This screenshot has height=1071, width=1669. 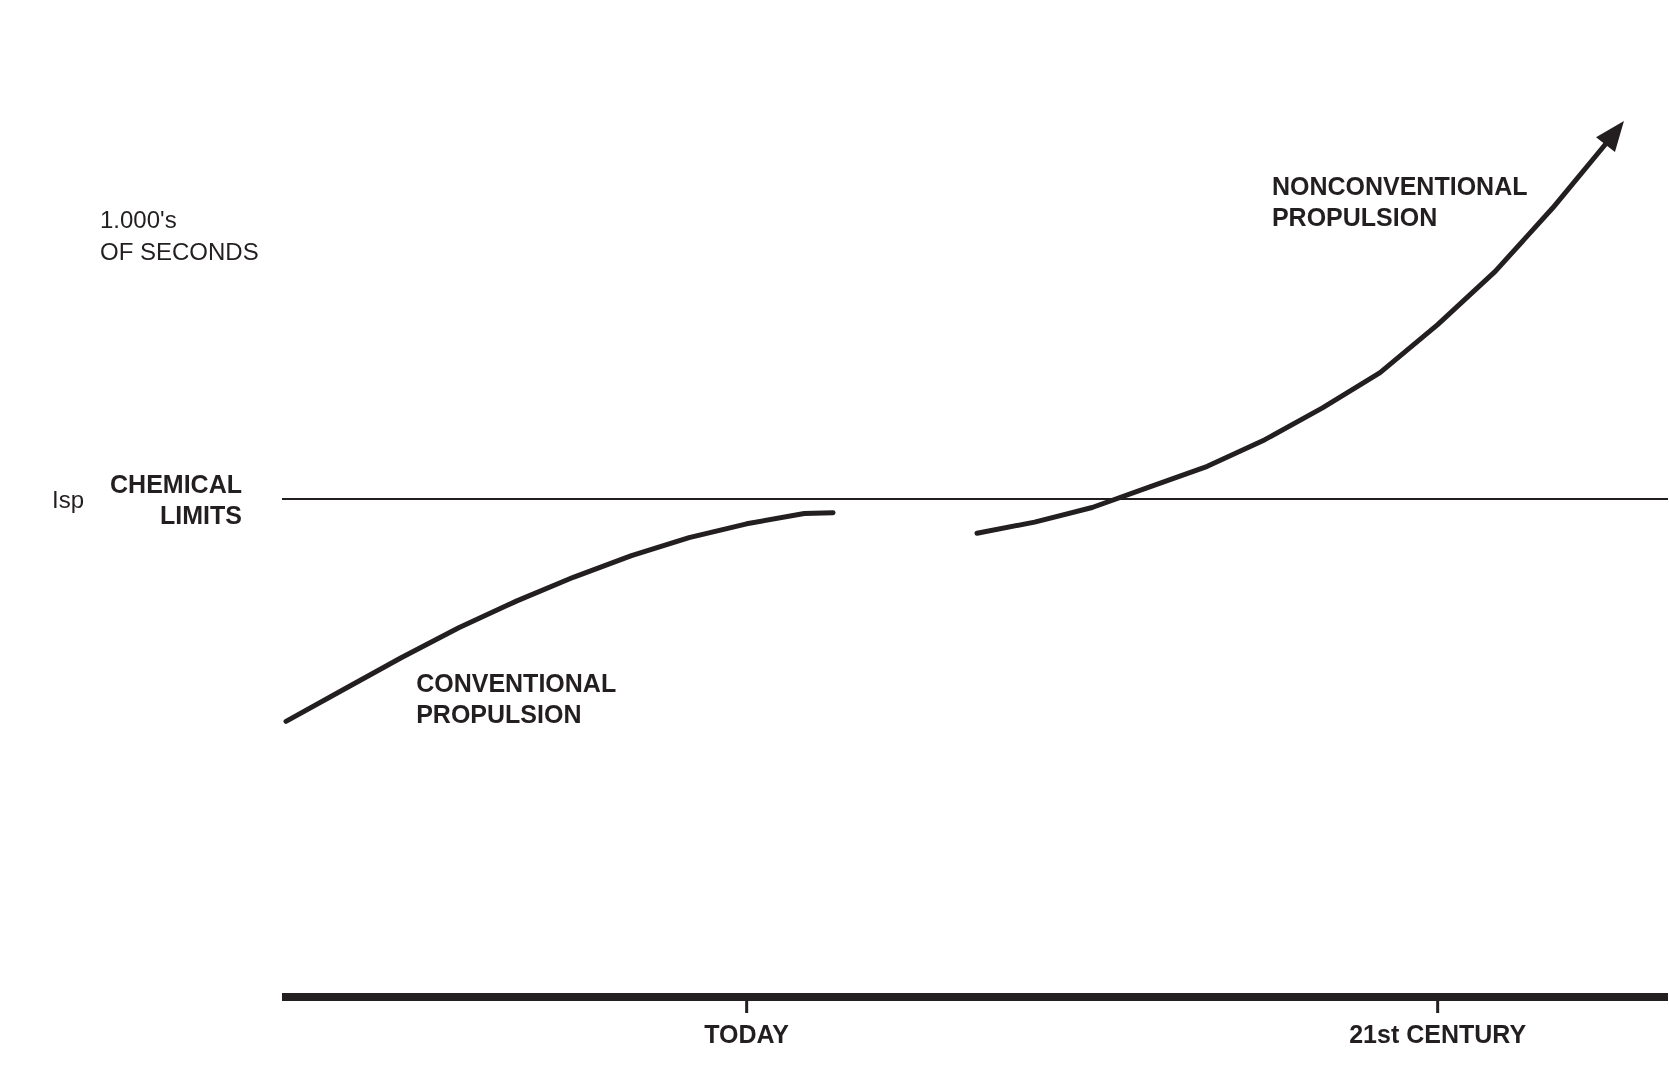 What do you see at coordinates (516, 698) in the screenshot?
I see `series-label: CONVENTIONAL PROPULSION` at bounding box center [516, 698].